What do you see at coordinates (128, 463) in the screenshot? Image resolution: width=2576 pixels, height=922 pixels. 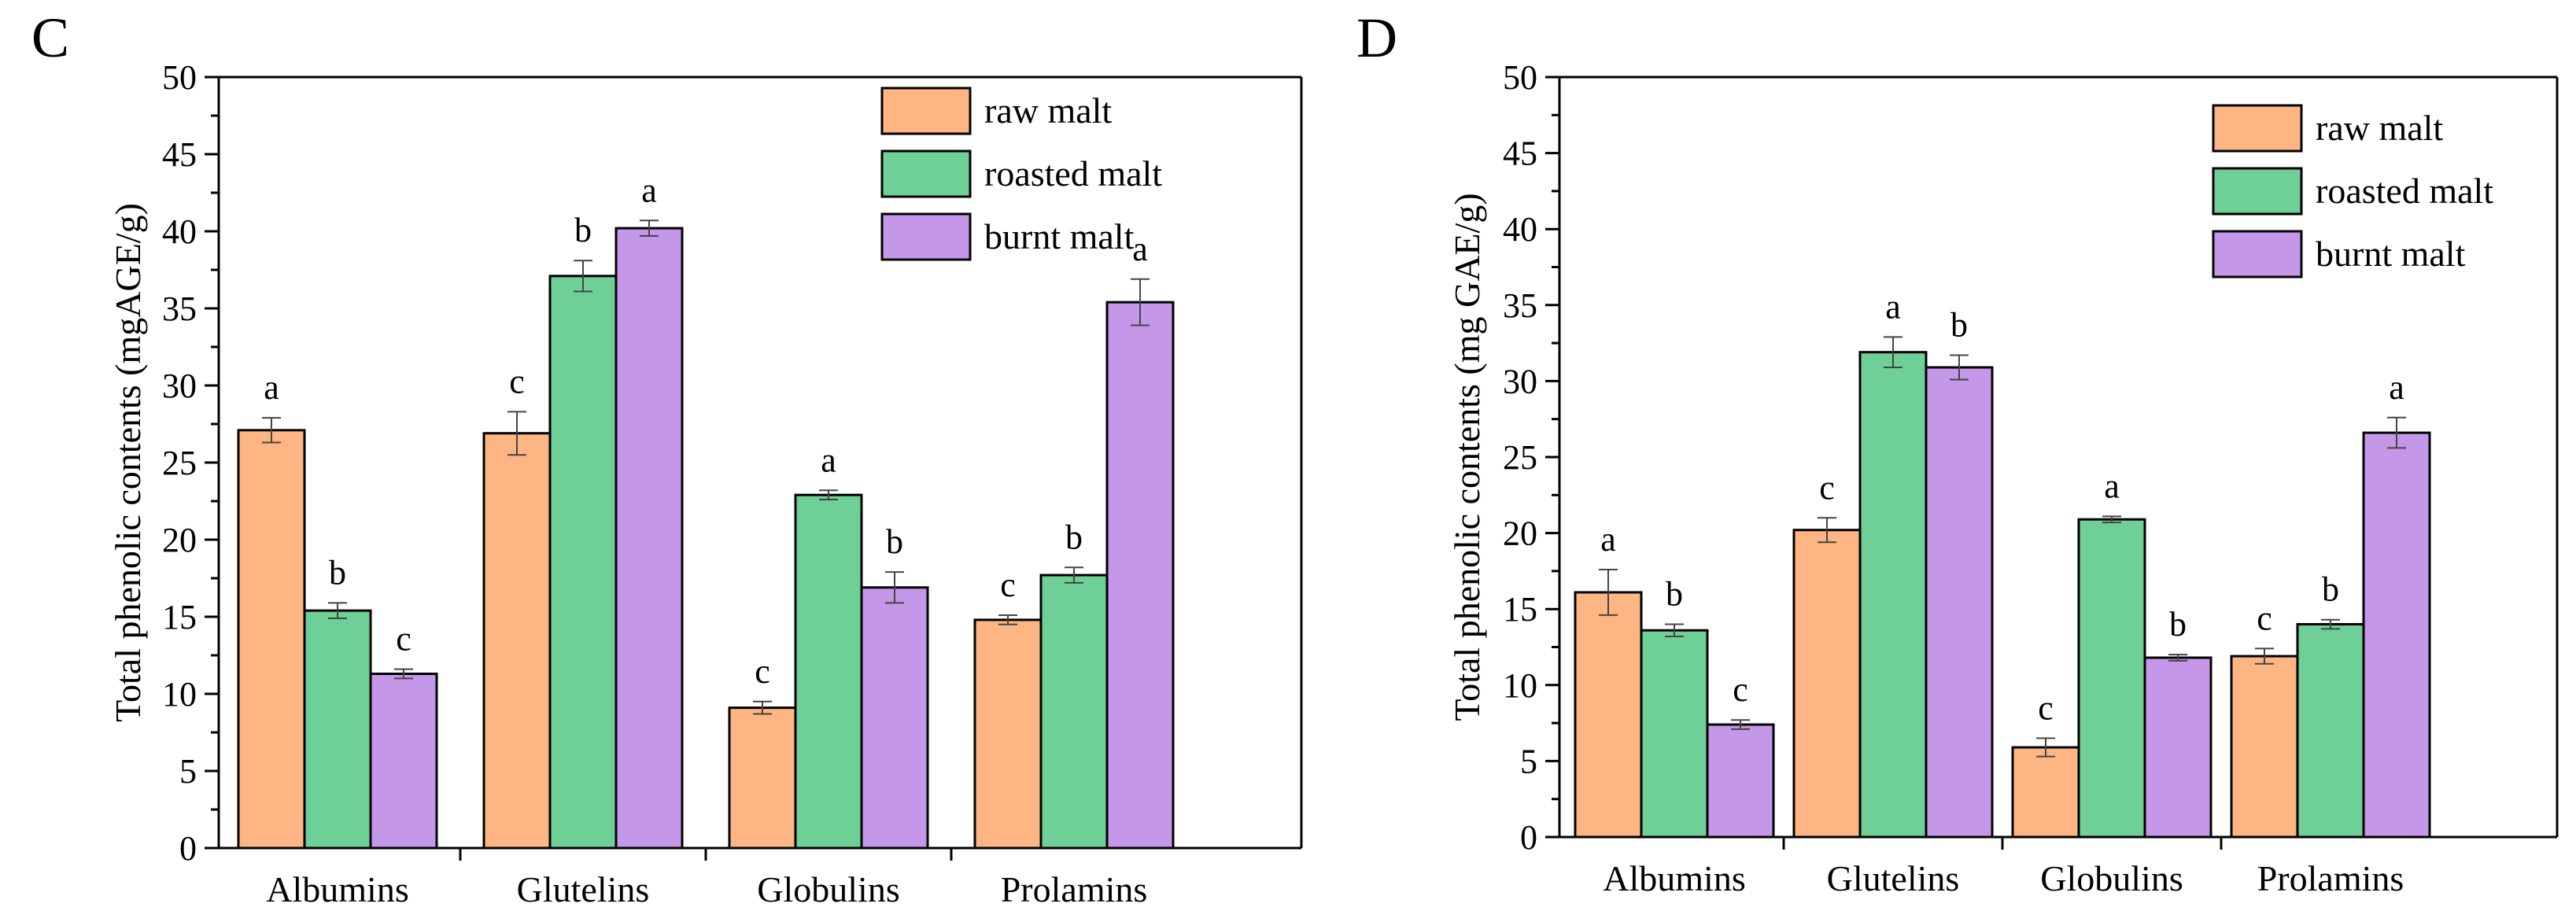 I see `y-axis-label: Total phenolic contents (mgAGE/g)` at bounding box center [128, 463].